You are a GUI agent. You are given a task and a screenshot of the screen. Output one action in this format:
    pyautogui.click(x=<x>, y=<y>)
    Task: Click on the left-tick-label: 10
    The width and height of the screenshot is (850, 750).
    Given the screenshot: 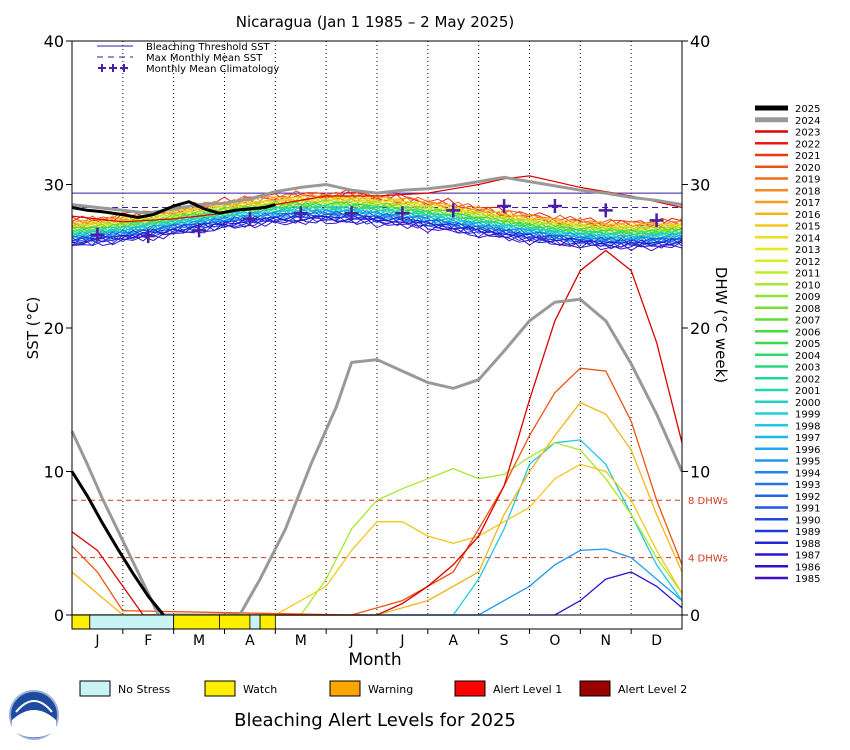 What is the action you would take?
    pyautogui.click(x=54, y=472)
    